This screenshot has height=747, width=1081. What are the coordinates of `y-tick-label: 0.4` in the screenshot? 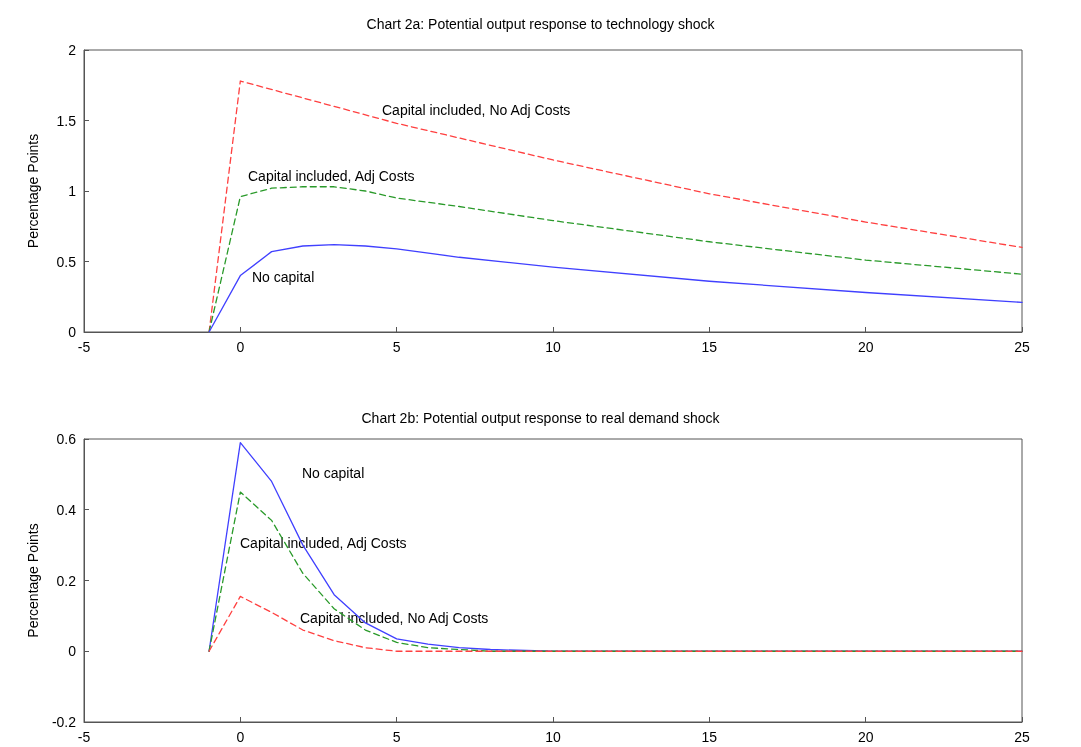 It's located at (66, 509).